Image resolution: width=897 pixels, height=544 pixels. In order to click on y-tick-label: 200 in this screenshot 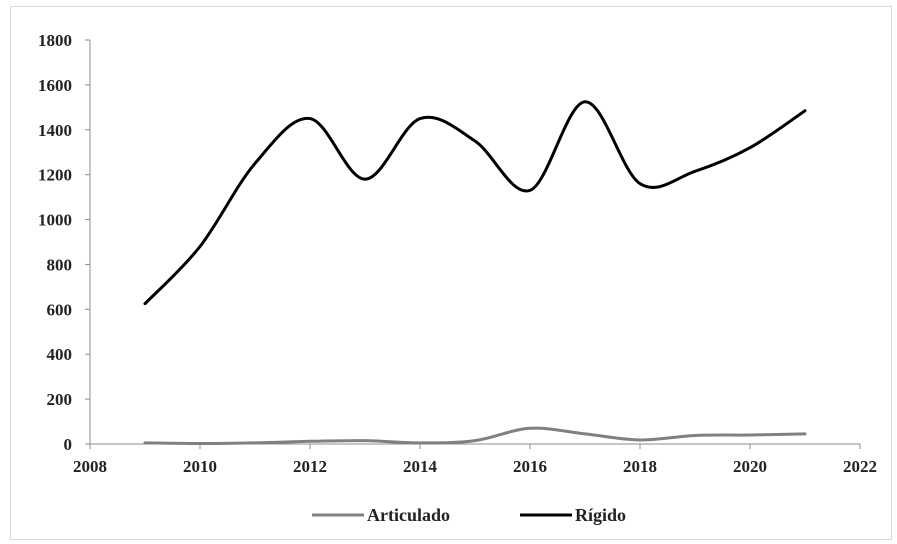, I will do `click(60, 399)`.